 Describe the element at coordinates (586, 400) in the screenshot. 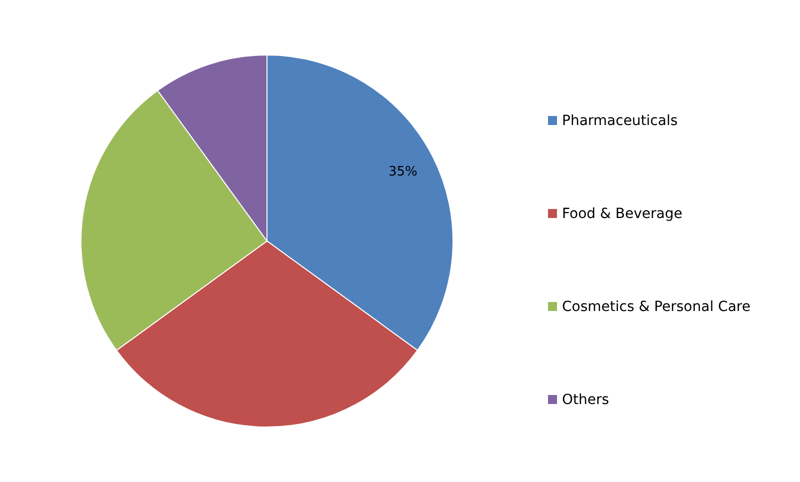

I see `legend-label: Others` at that location.